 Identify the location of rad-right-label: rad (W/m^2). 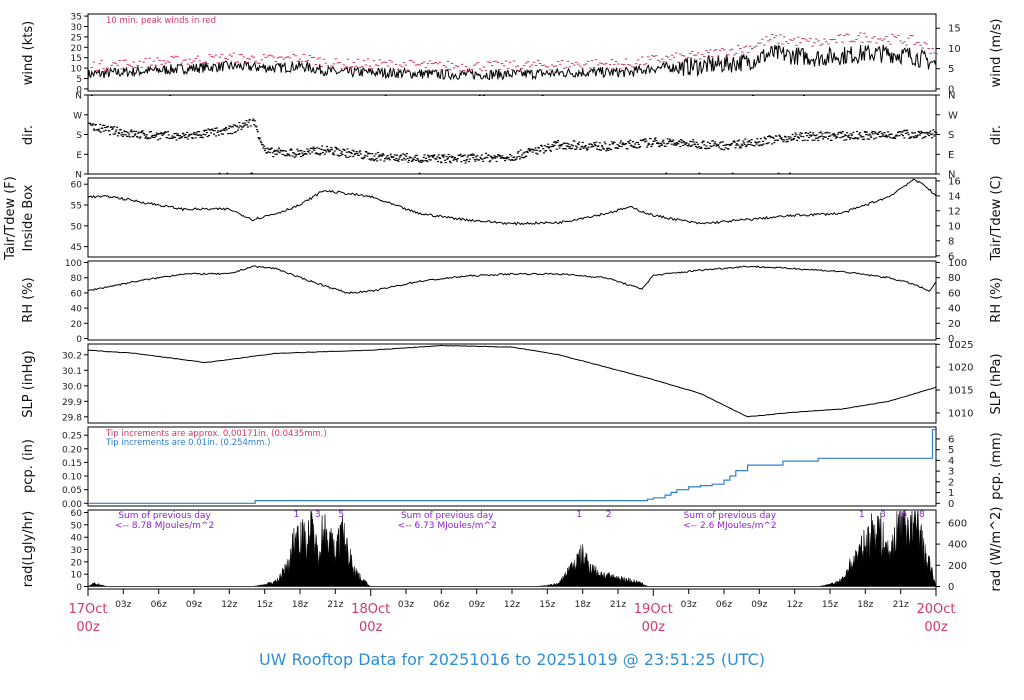
(996, 549).